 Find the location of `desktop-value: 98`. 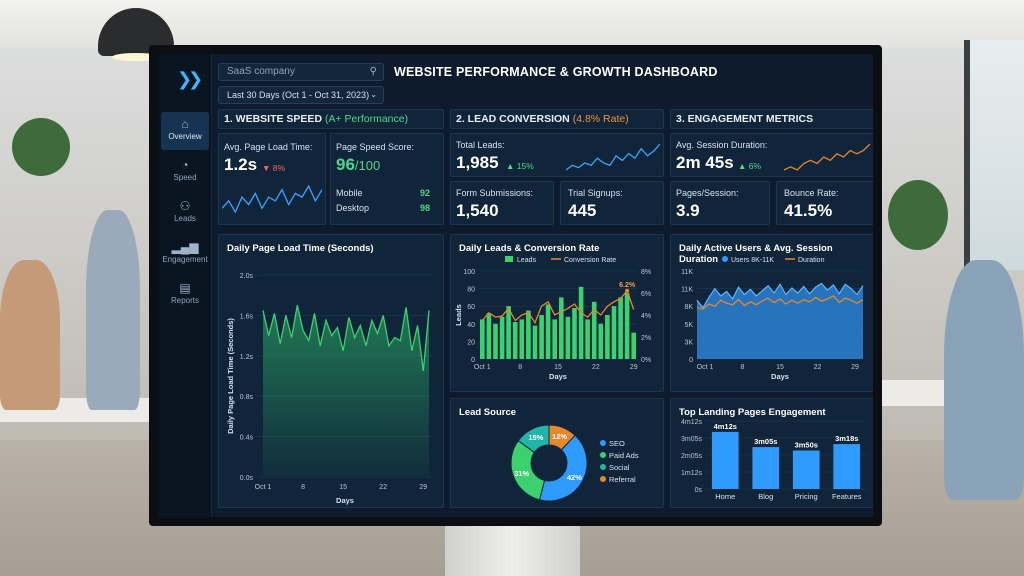

desktop-value: 98 is located at coordinates (425, 208).